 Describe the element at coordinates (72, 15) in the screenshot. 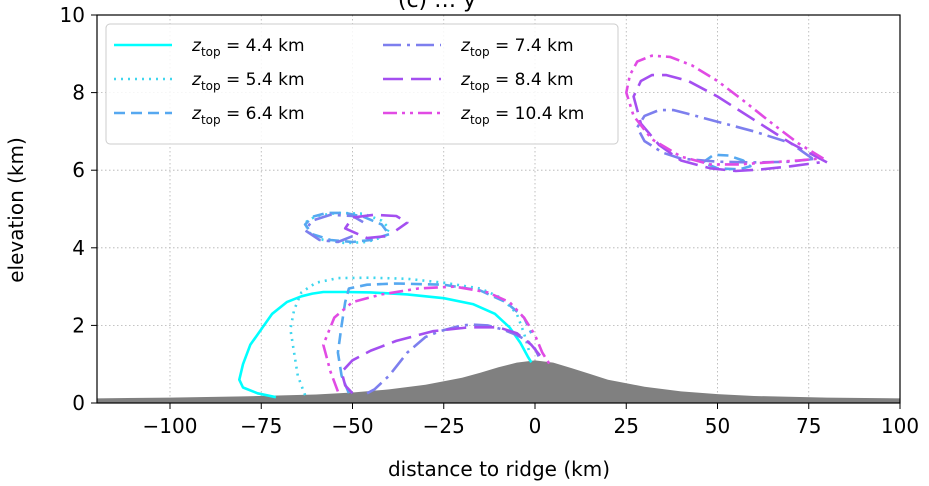

I see `y-tick-label-5: 10` at that location.